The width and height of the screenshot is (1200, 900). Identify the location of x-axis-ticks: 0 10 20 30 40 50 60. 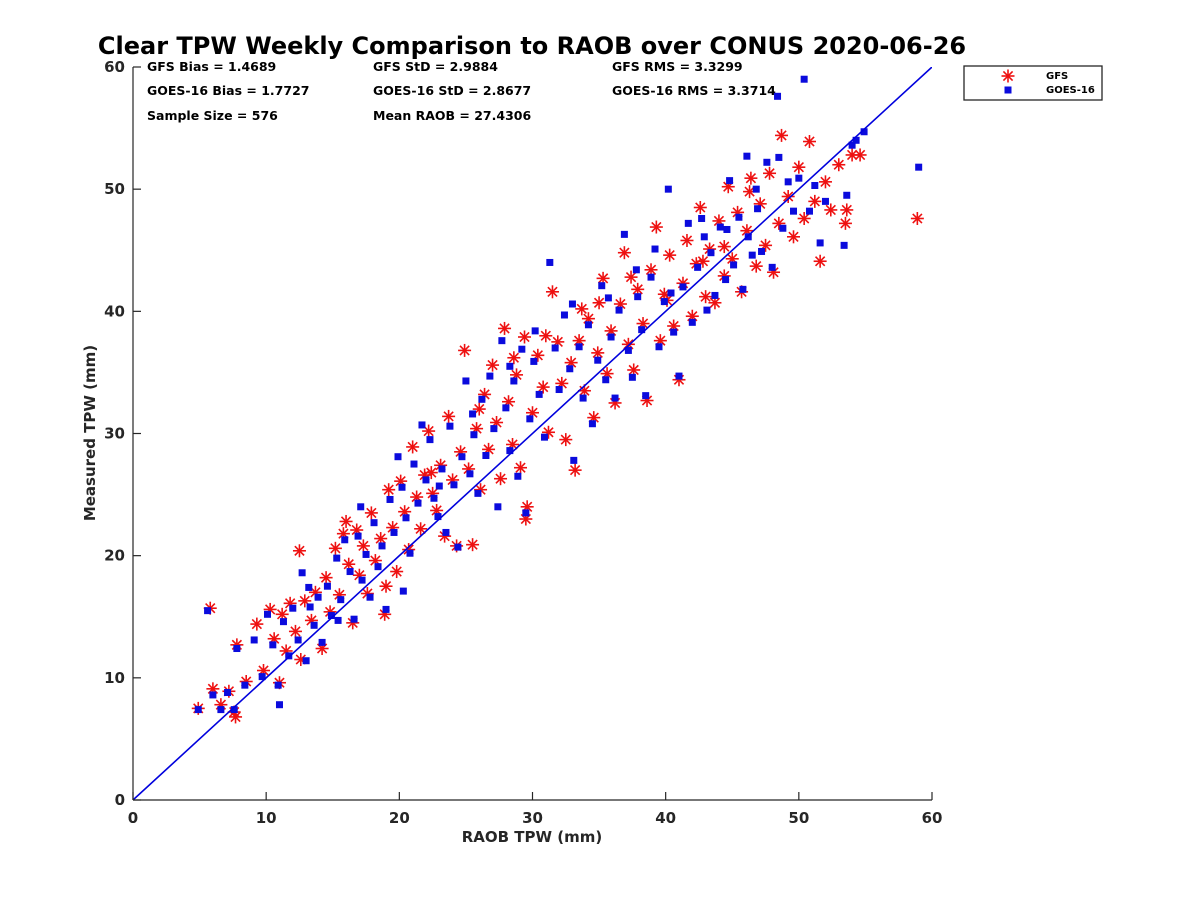
(535, 809).